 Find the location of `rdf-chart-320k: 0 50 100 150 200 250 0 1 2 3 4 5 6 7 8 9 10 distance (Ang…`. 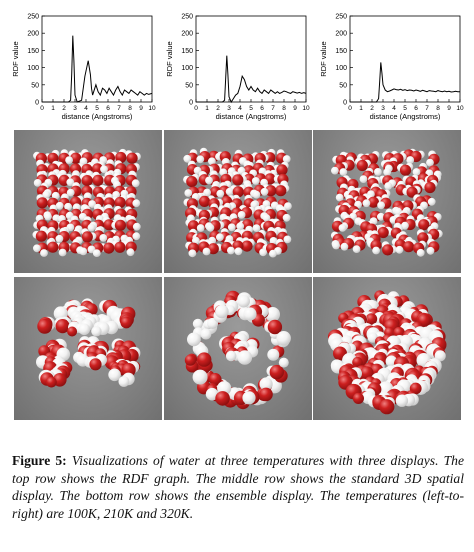

rdf-chart-320k: 0 50 100 150 200 250 0 1 2 3 4 5 6 7 8 9 10 distance (Ang… is located at coordinates (391, 63).